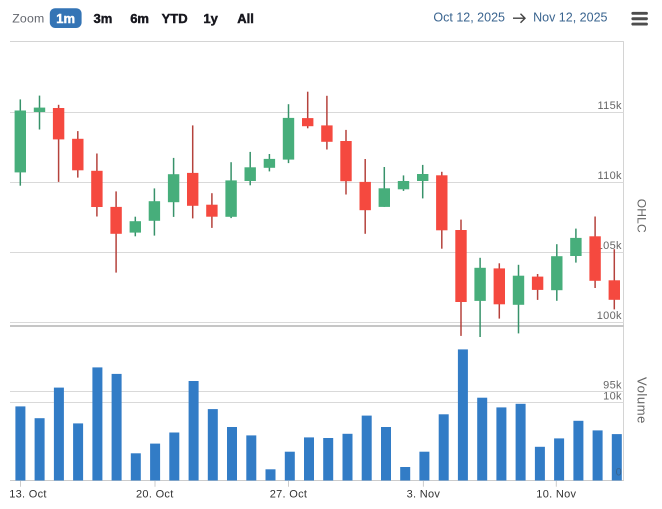 This screenshot has height=509, width=662. What do you see at coordinates (103, 18) in the screenshot?
I see `svg-text: 3m` at bounding box center [103, 18].